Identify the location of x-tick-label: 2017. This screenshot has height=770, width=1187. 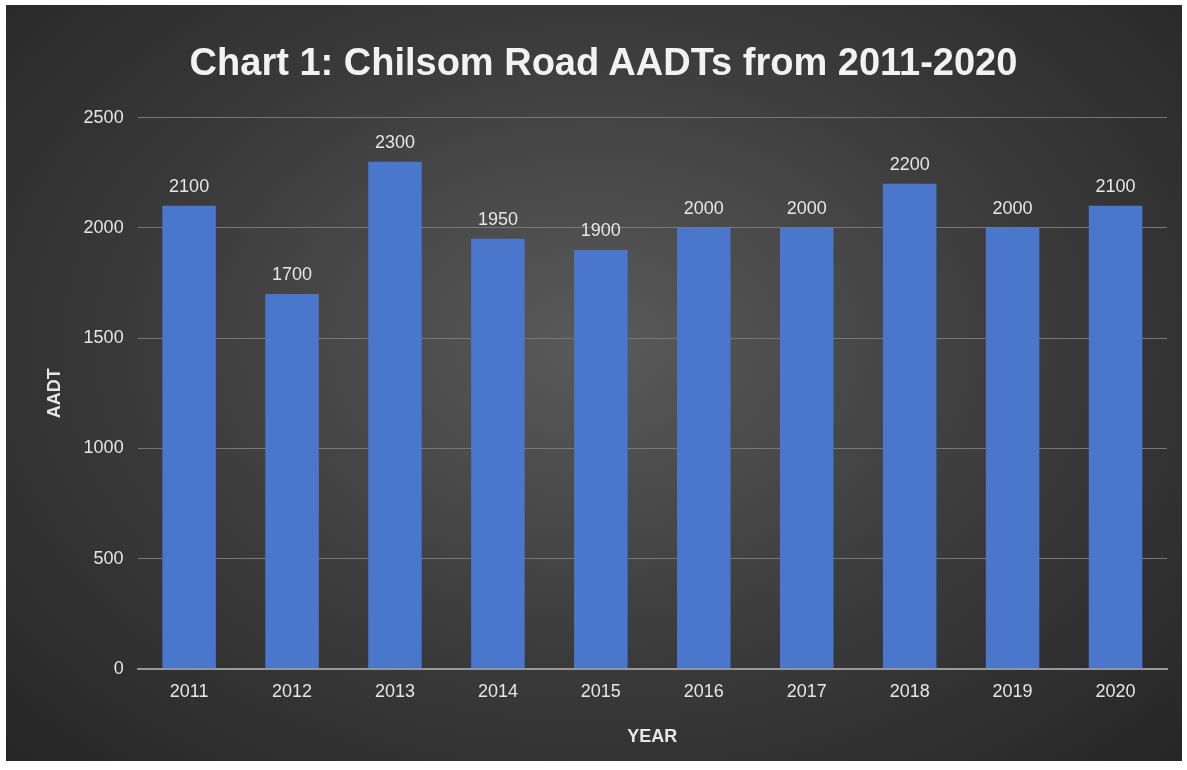
(806, 690).